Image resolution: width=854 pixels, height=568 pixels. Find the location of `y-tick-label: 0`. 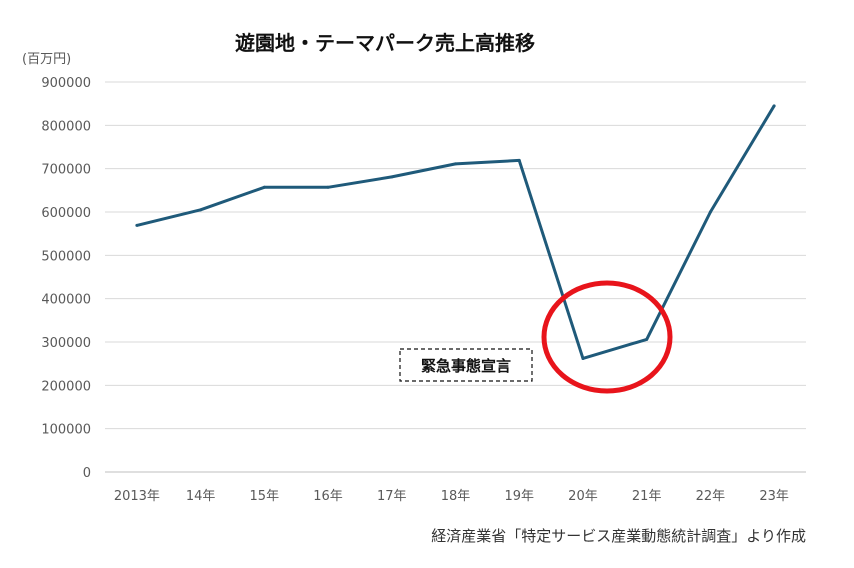

y-tick-label: 0 is located at coordinates (87, 473).